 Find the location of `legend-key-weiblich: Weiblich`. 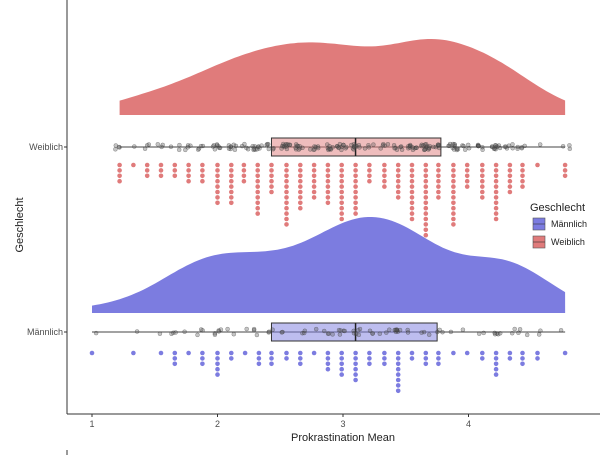

legend-key-weiblich: Weiblich is located at coordinates (558, 242).